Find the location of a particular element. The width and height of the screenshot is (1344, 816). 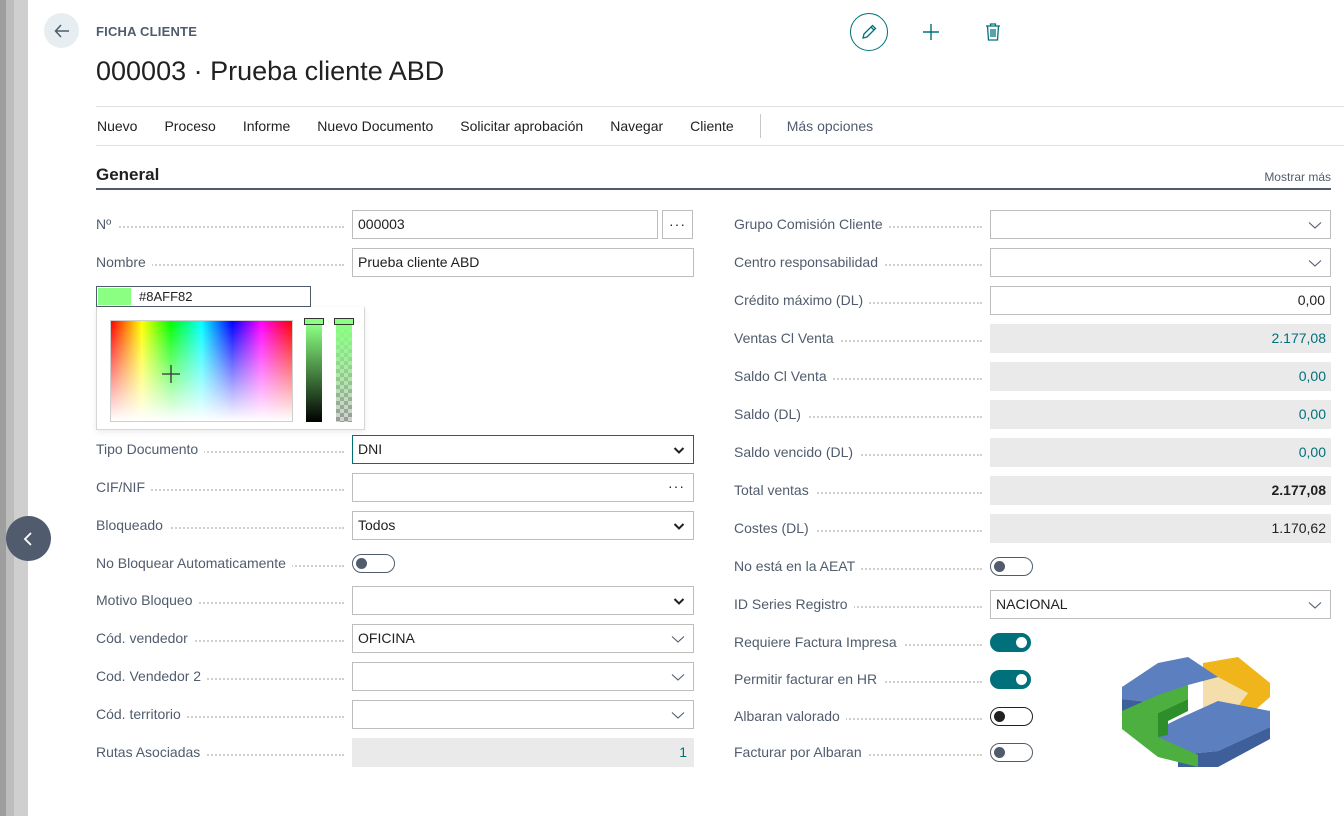

field-label: Ventas Cl Venta is located at coordinates (862, 338).